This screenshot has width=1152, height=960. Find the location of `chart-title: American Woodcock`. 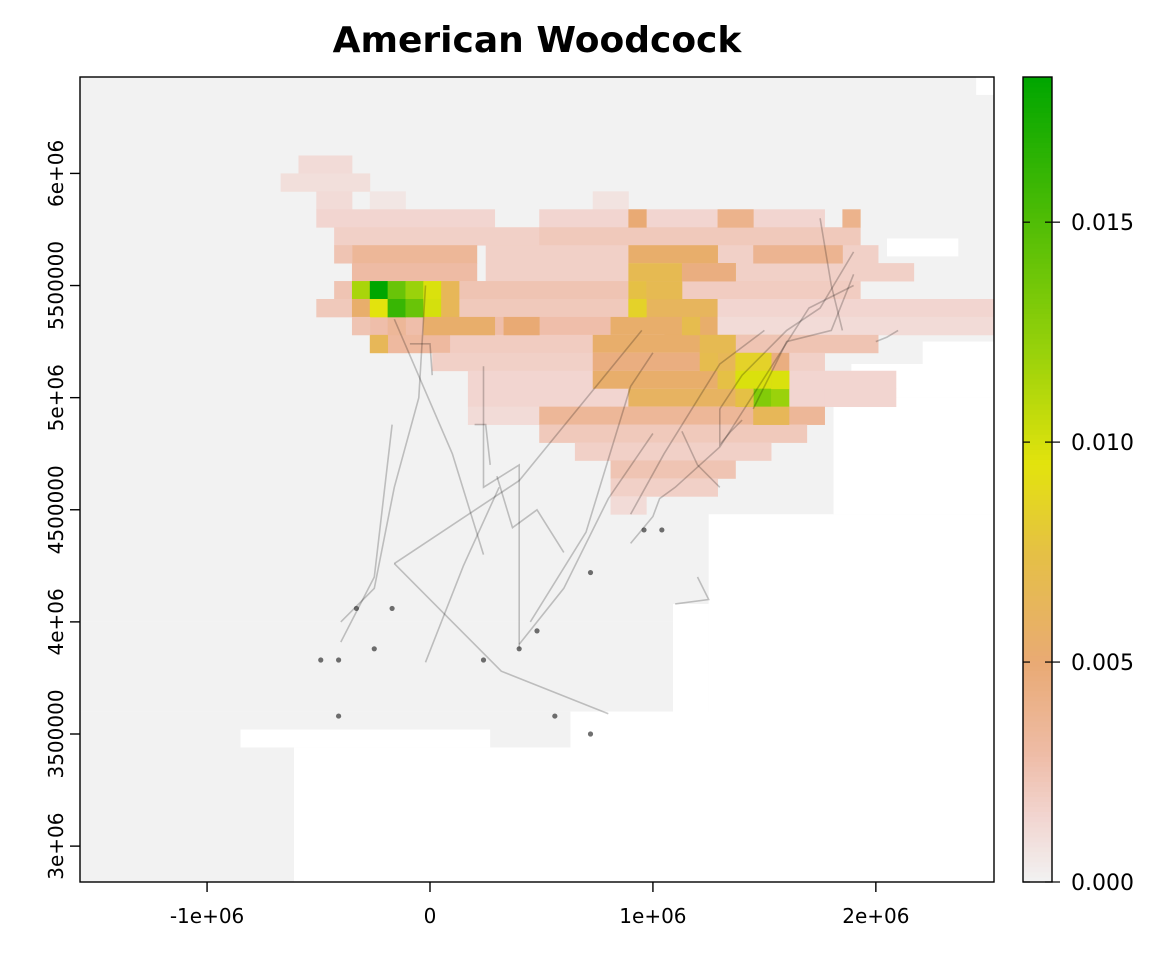

chart-title: American Woodcock is located at coordinates (538, 40).